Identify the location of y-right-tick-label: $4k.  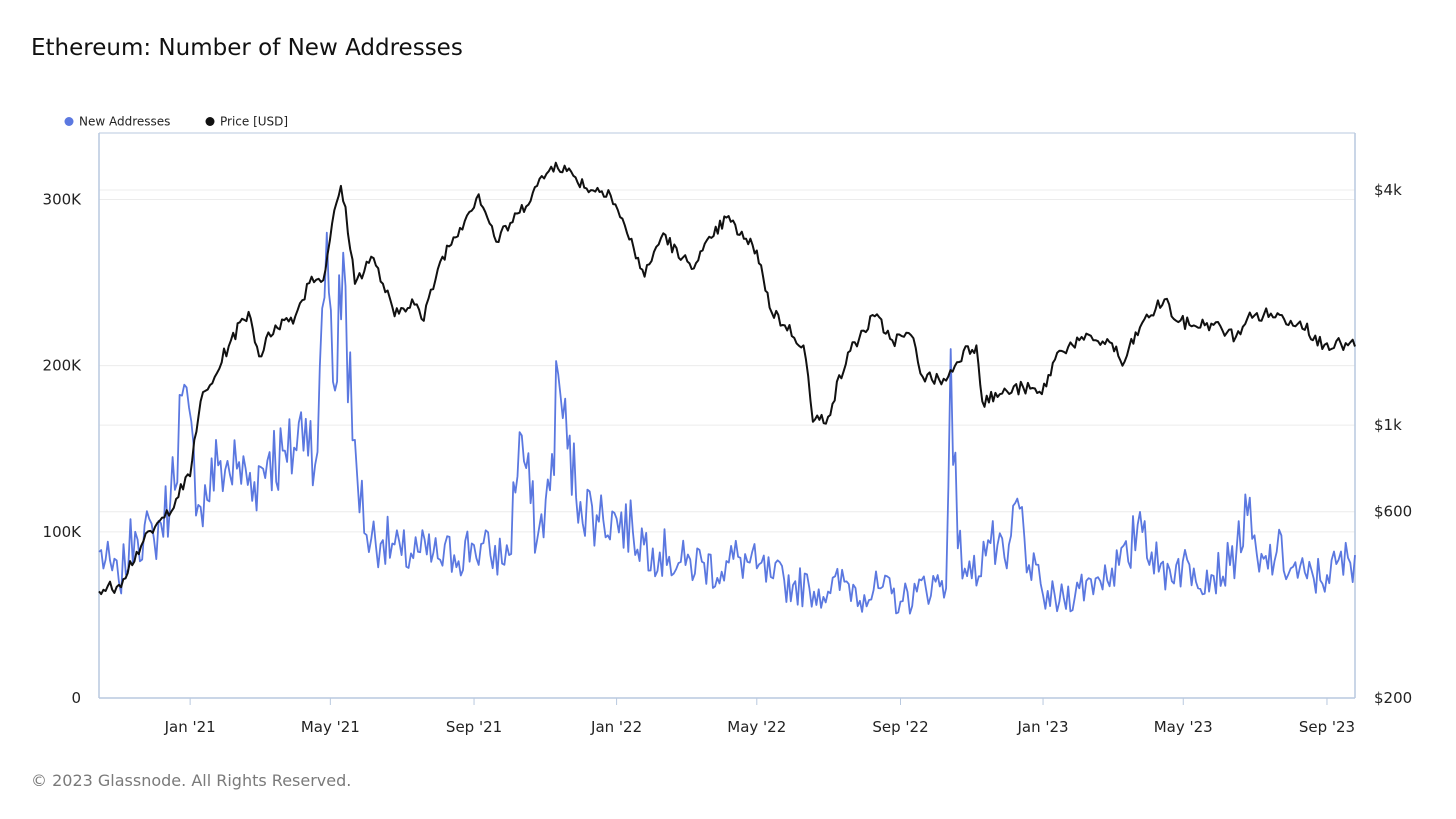
(1388, 190).